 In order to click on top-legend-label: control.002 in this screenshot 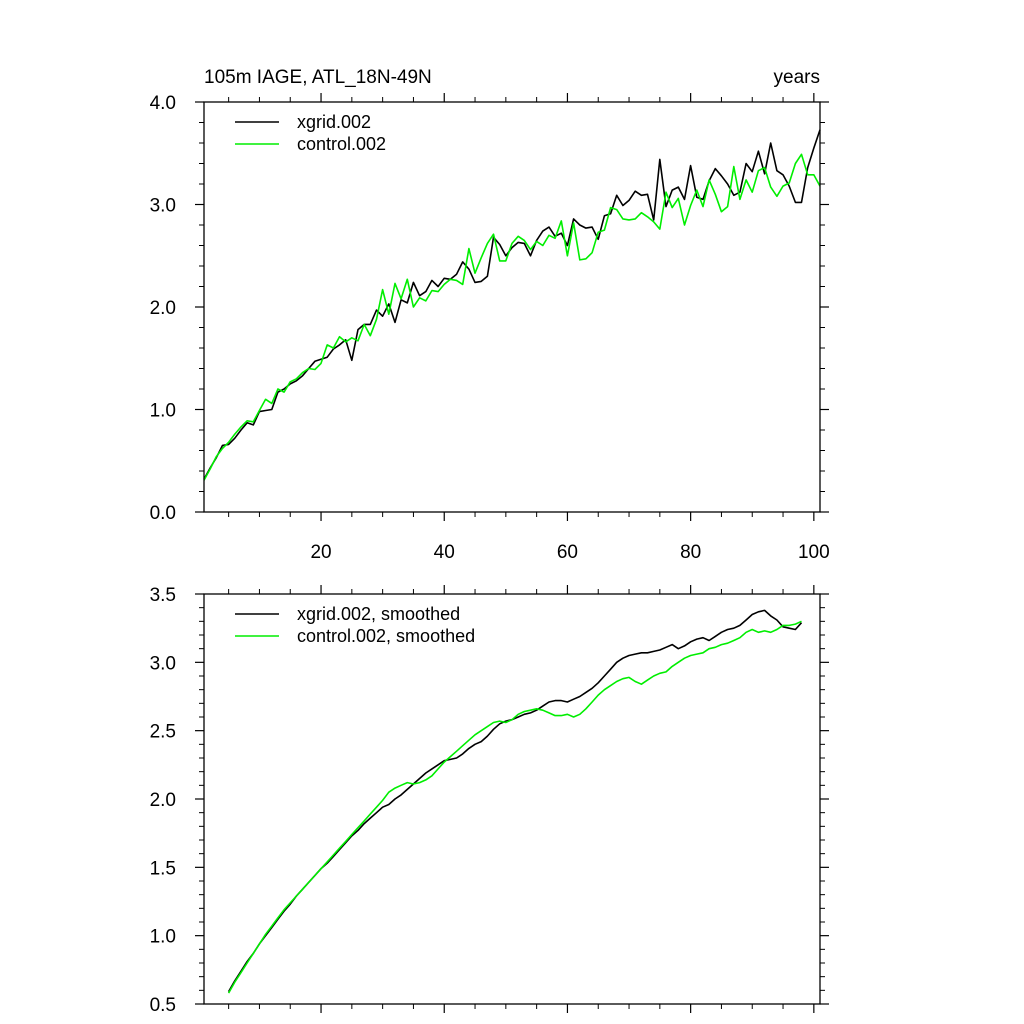, I will do `click(341, 144)`.